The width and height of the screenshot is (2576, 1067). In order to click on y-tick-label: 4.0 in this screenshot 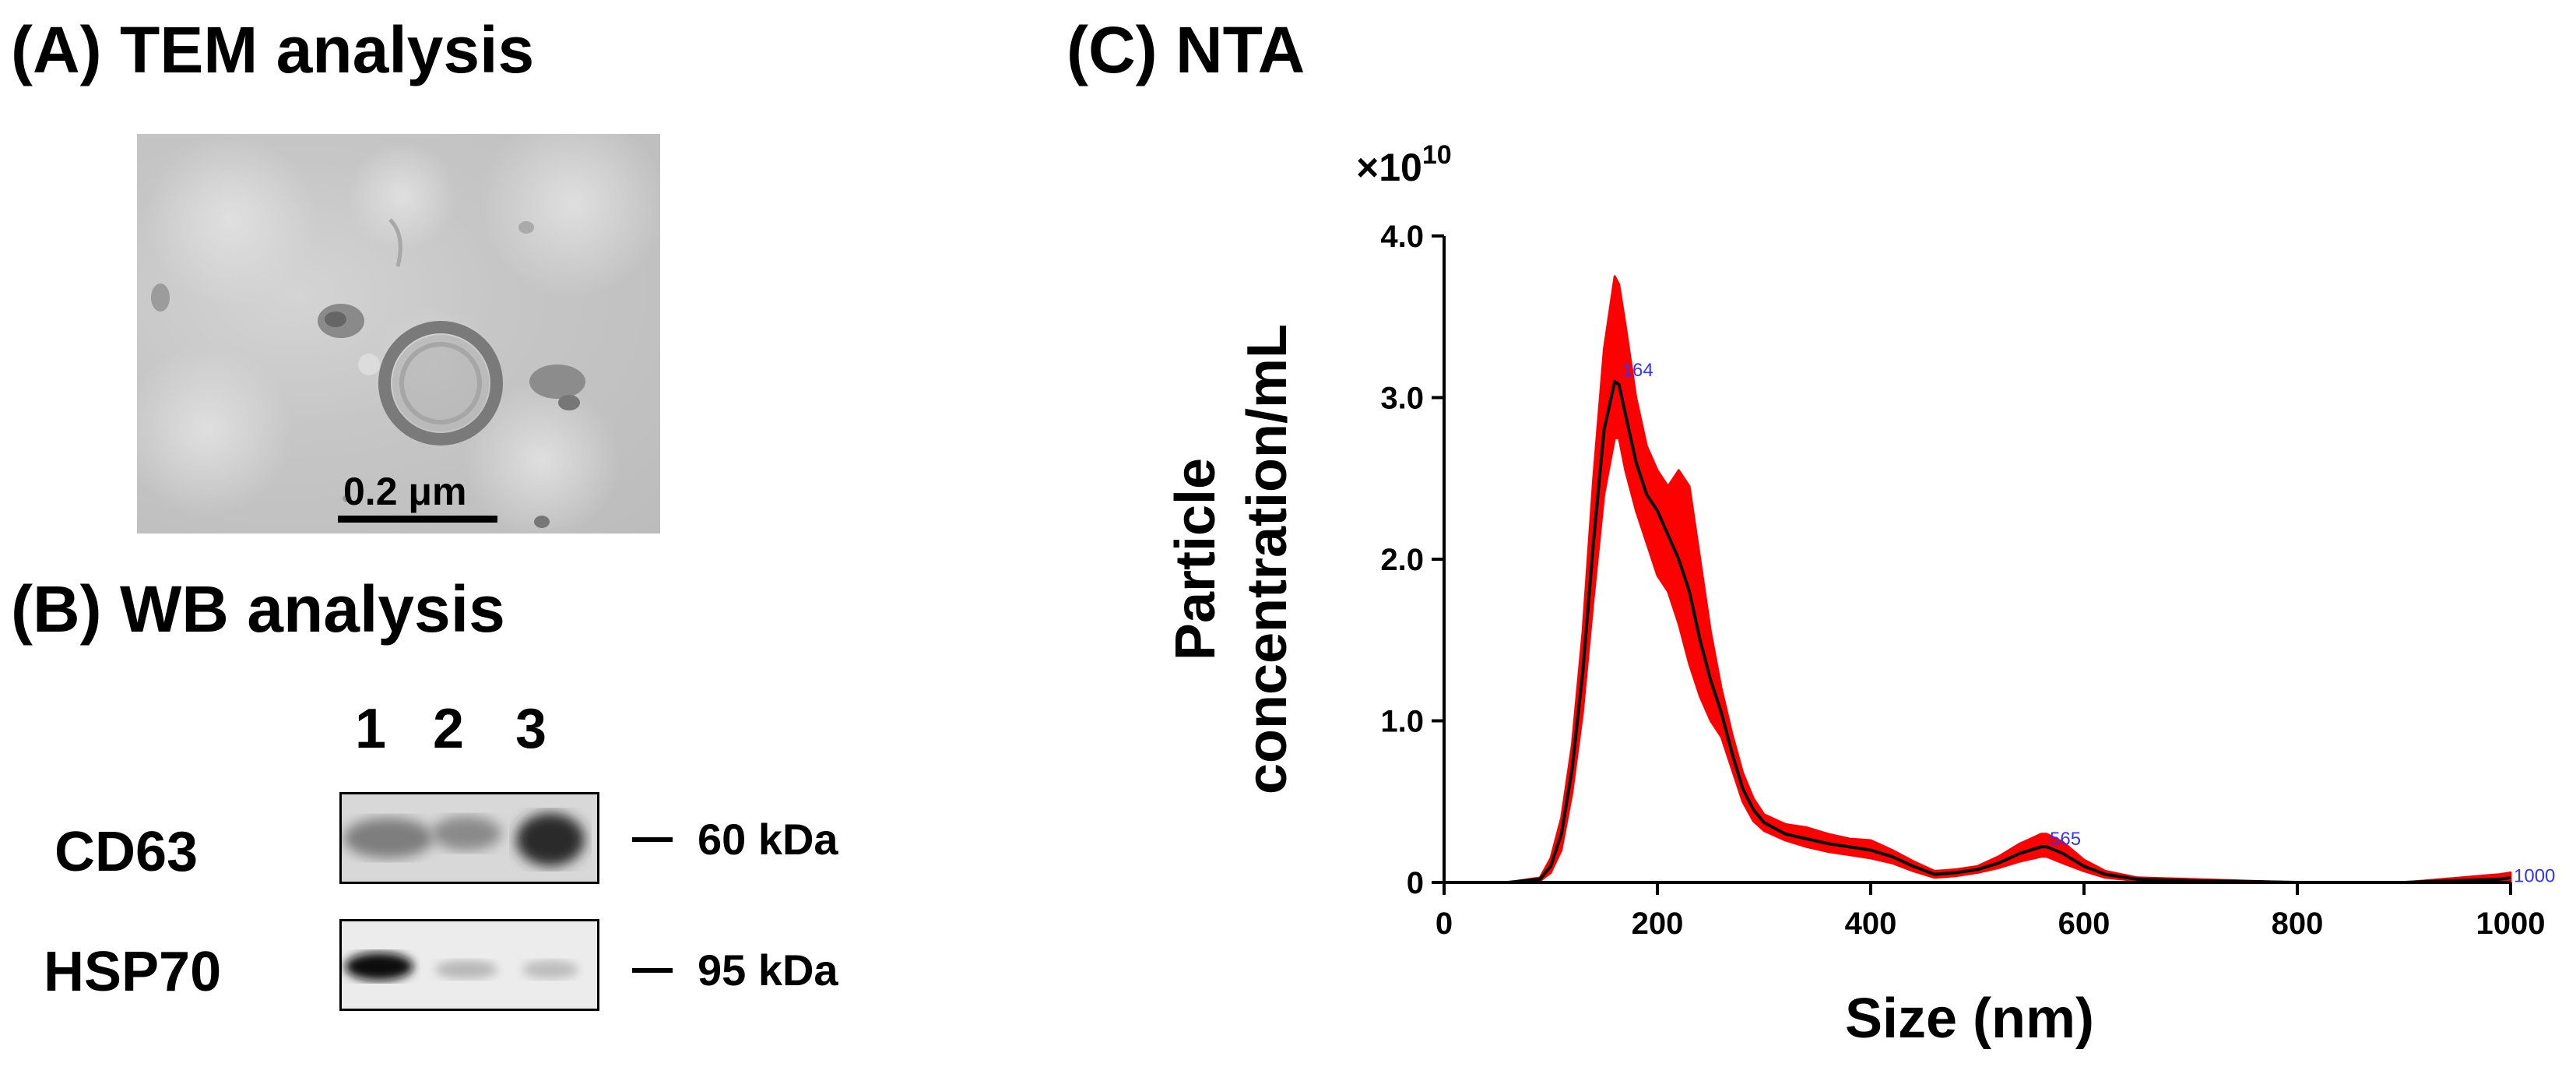, I will do `click(1402, 237)`.